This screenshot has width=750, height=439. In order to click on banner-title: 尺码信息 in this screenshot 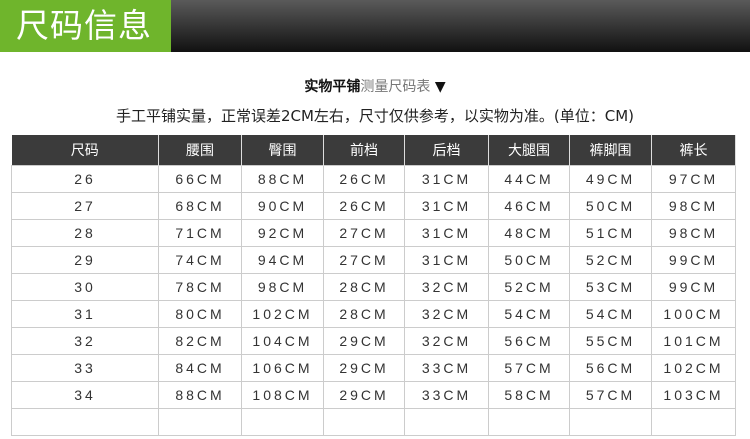, I will do `click(85, 26)`.